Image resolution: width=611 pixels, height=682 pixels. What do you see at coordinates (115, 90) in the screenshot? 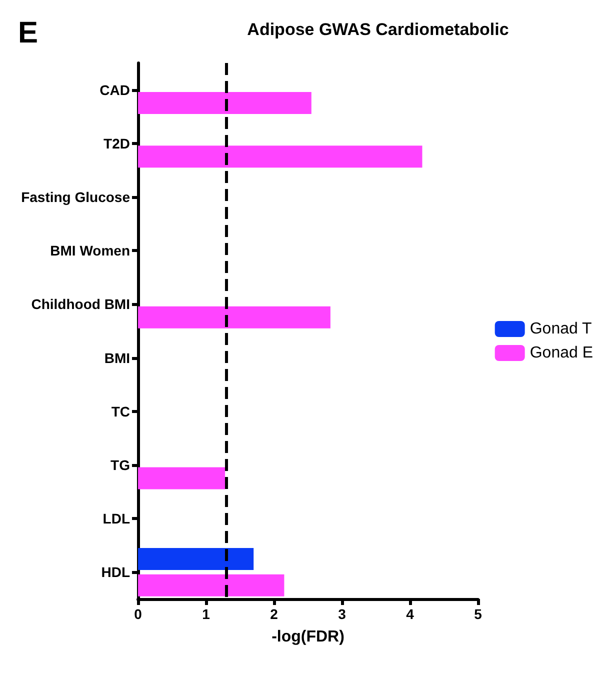
I see `y-tick-label: CAD` at bounding box center [115, 90].